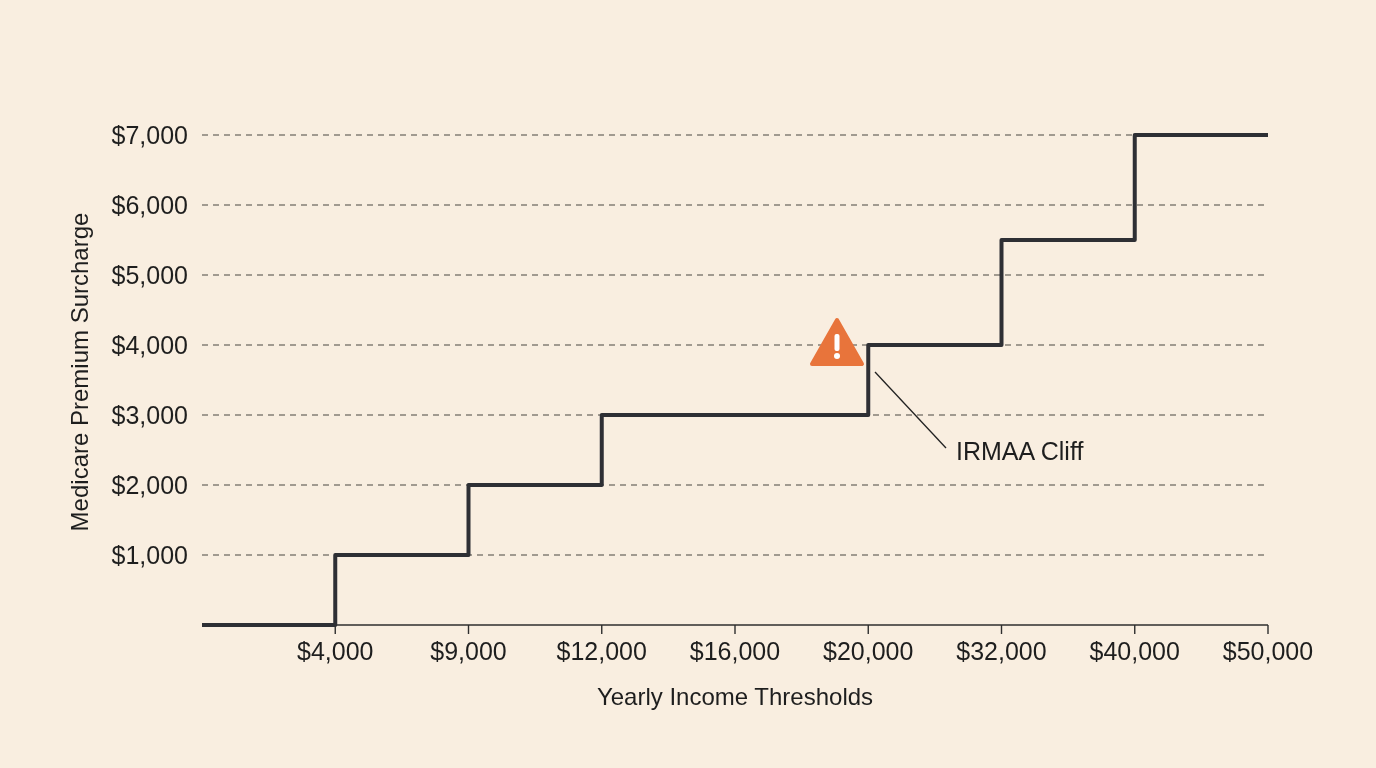 The width and height of the screenshot is (1376, 768). Describe the element at coordinates (468, 651) in the screenshot. I see `x-tick-label: $9,000` at that location.